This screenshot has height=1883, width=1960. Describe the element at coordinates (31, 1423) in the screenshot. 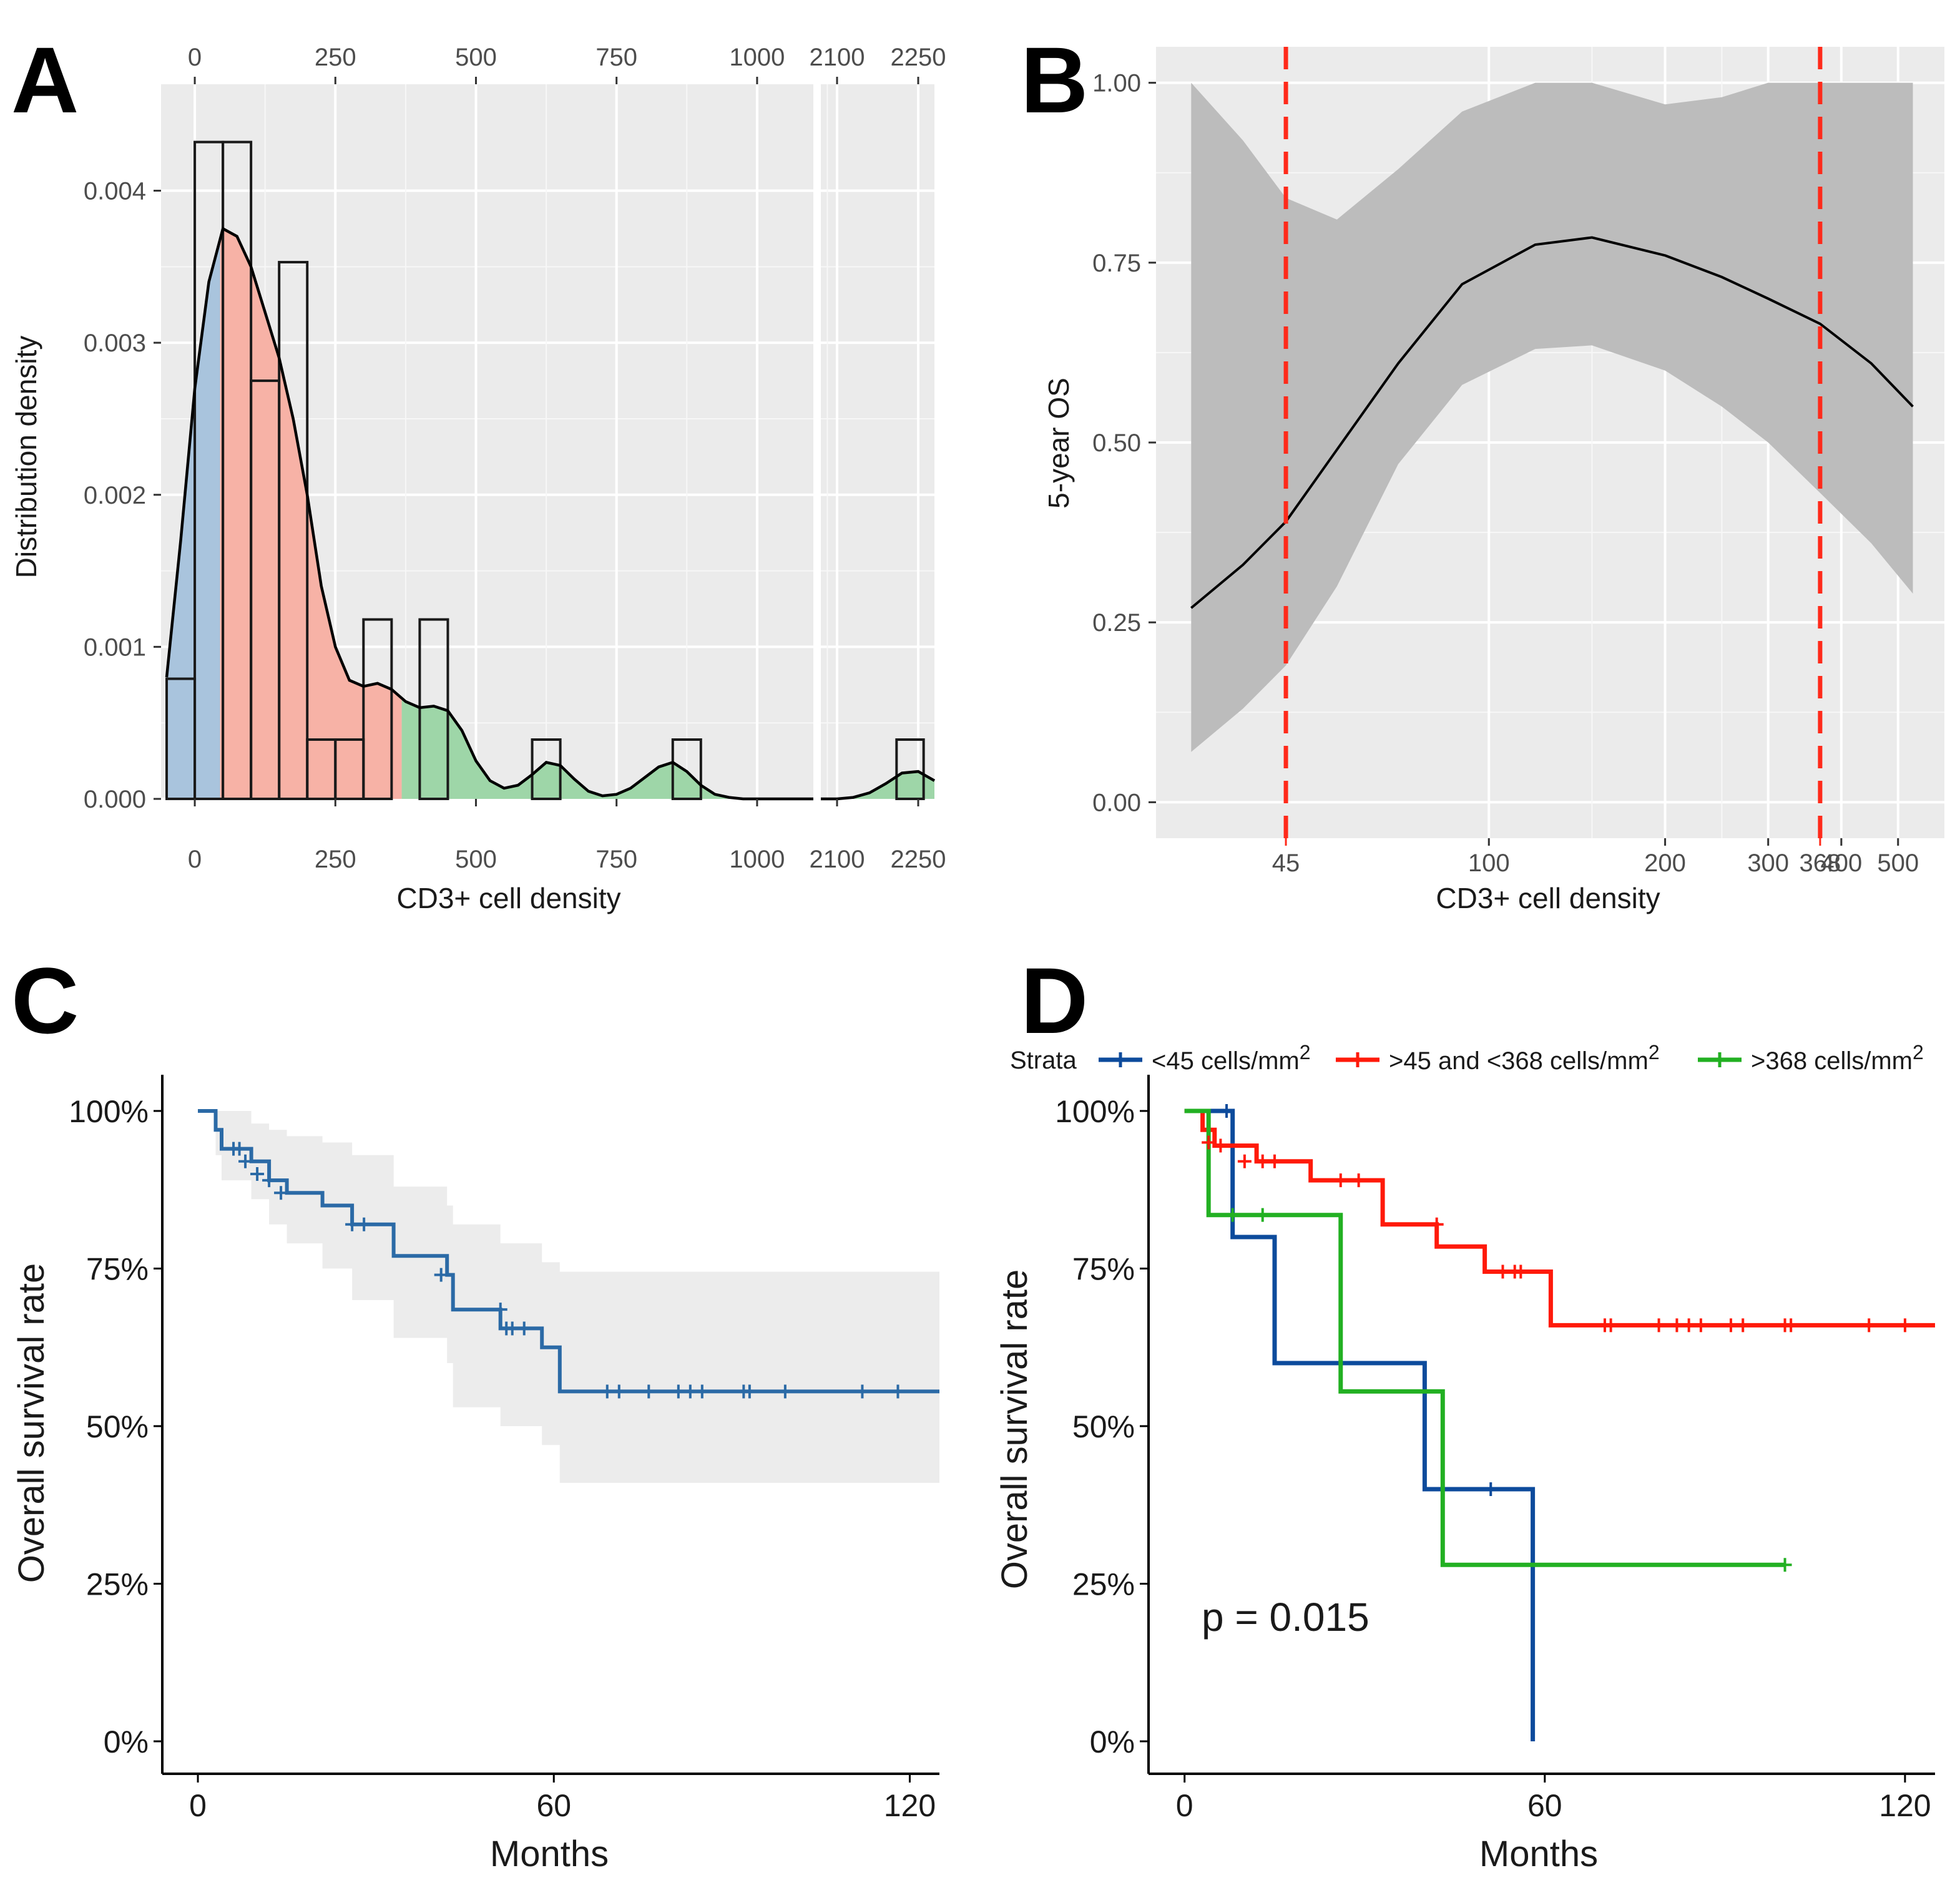

I see `panel-c-y-axis-label: Overall survival rate` at that location.